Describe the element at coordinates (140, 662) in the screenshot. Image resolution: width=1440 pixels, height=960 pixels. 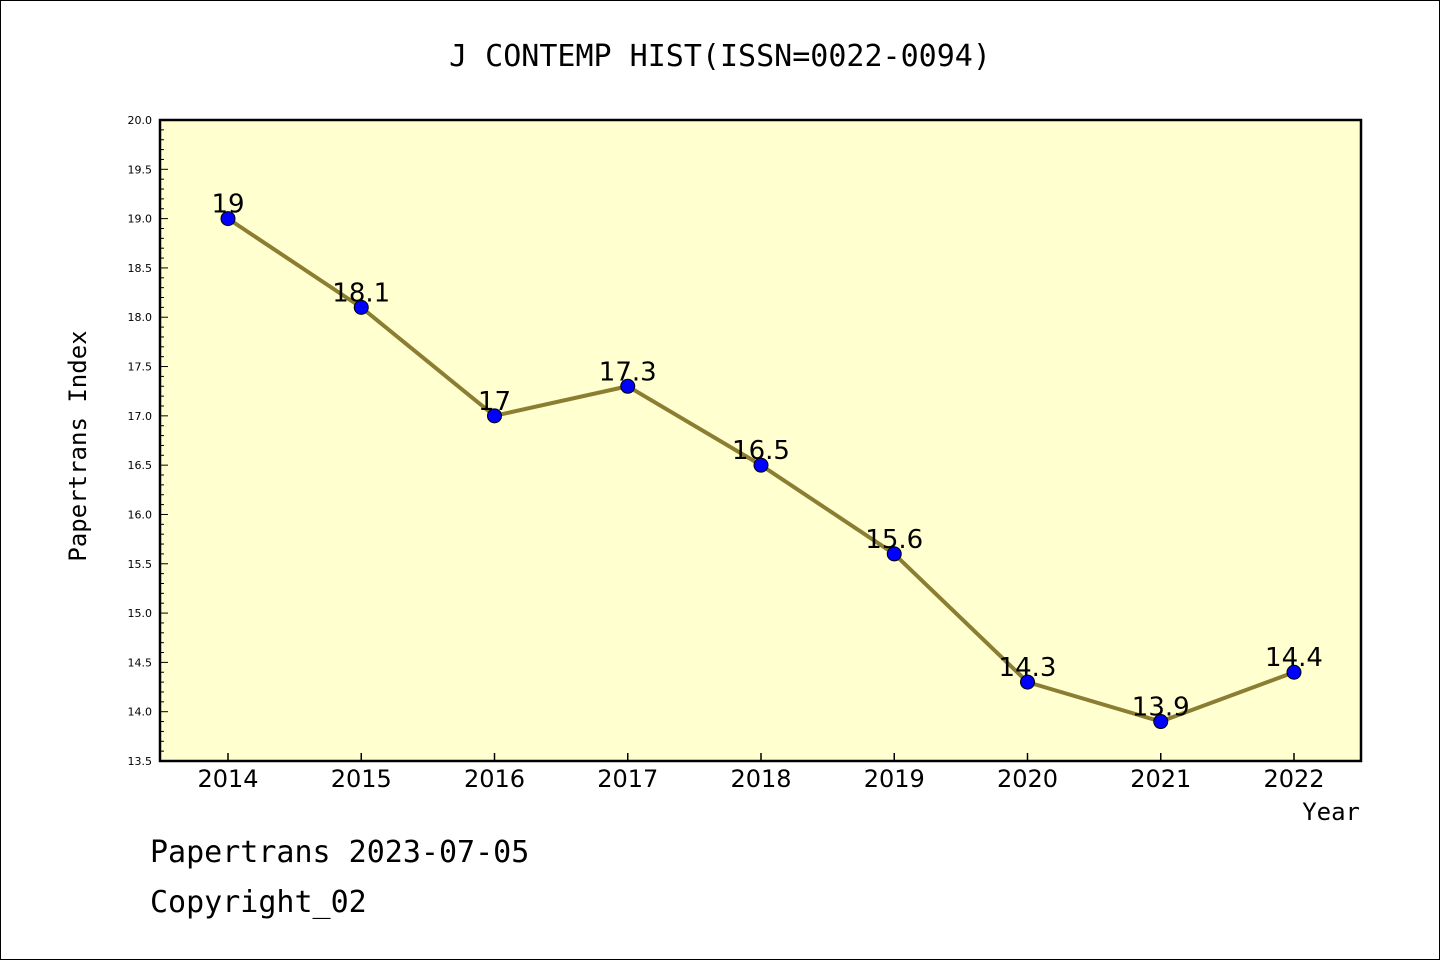
I see `y-tick-label: 14.5` at that location.